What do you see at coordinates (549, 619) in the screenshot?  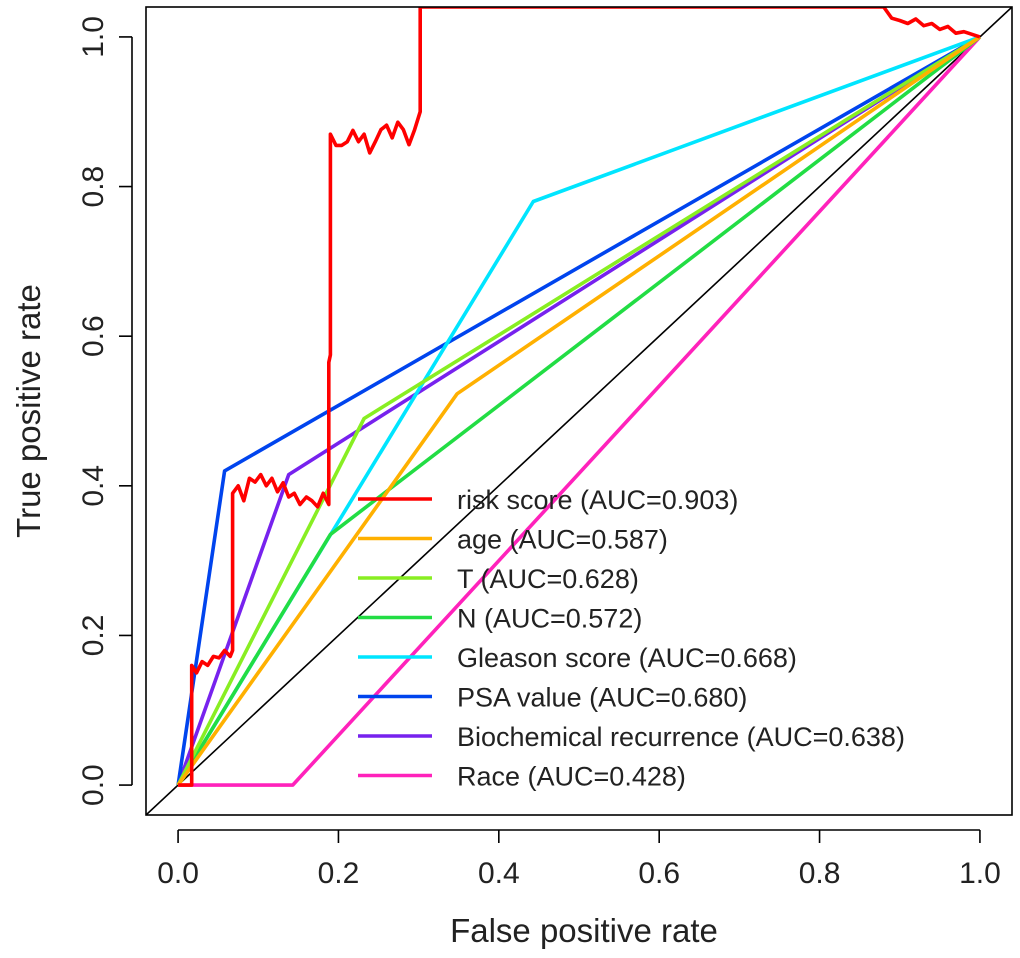 I see `legend-label-3: N (AUC=0.572)` at bounding box center [549, 619].